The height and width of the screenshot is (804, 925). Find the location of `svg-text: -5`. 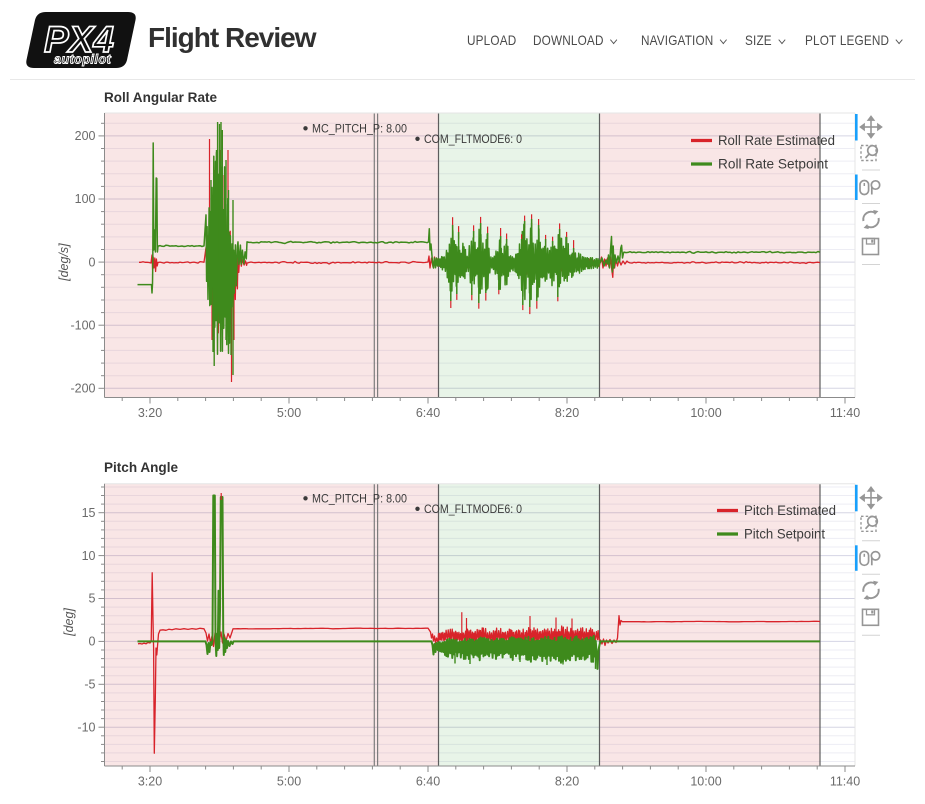

svg-text: -5 is located at coordinates (89, 685).